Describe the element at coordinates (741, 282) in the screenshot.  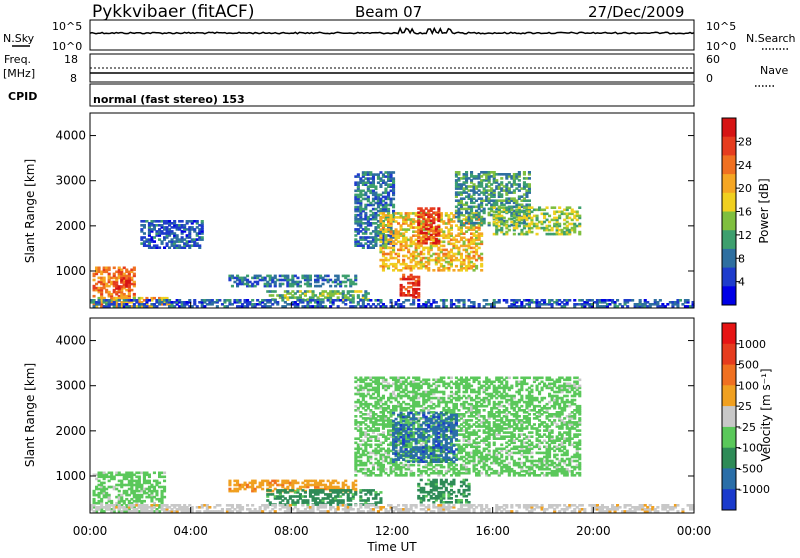
I see `power-colorbar-tick-label: 4` at that location.